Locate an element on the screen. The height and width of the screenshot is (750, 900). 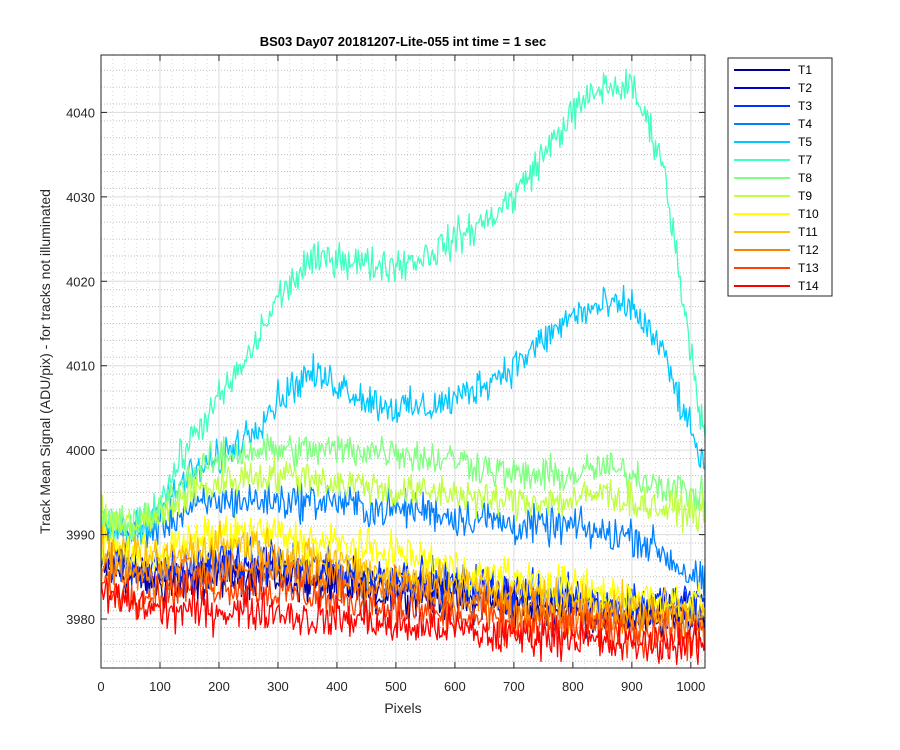
legend-label-t2: T2 is located at coordinates (805, 88).